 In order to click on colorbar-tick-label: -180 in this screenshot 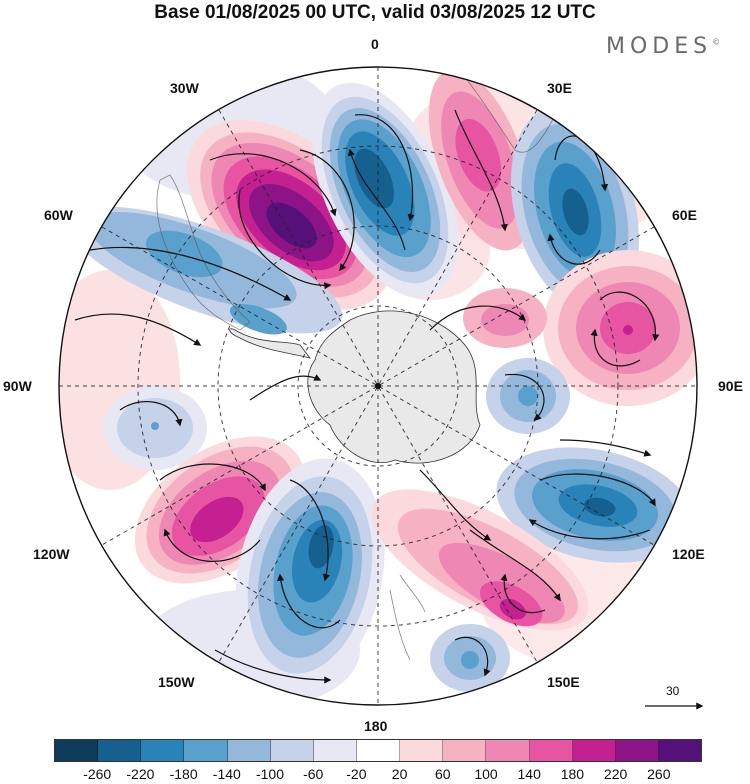, I will do `click(183, 774)`.